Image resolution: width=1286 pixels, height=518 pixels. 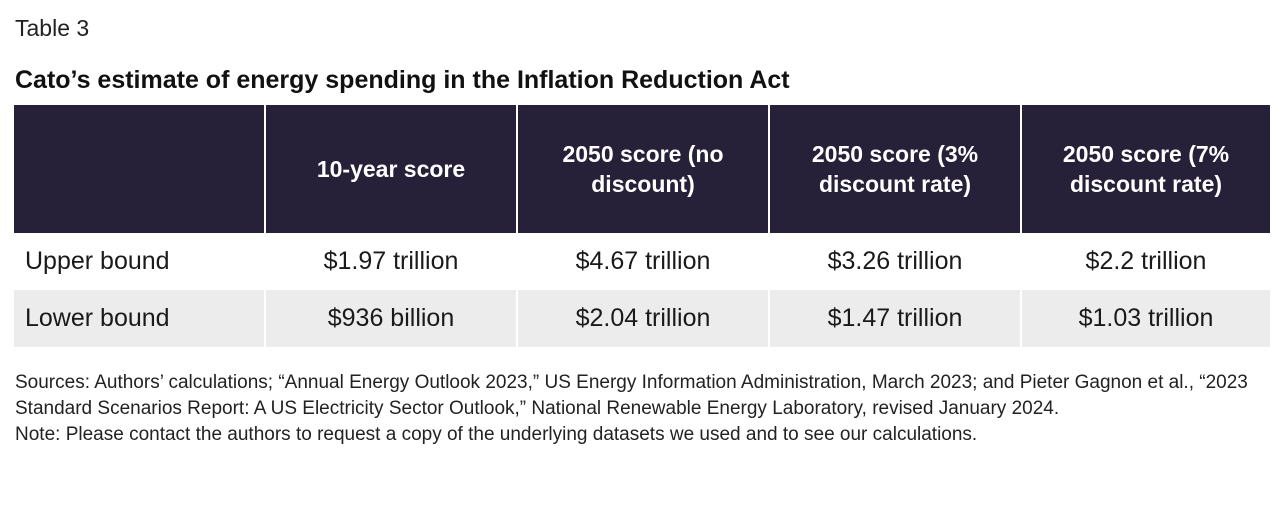 I want to click on table-cell: $1.47 trillion, so click(x=896, y=318).